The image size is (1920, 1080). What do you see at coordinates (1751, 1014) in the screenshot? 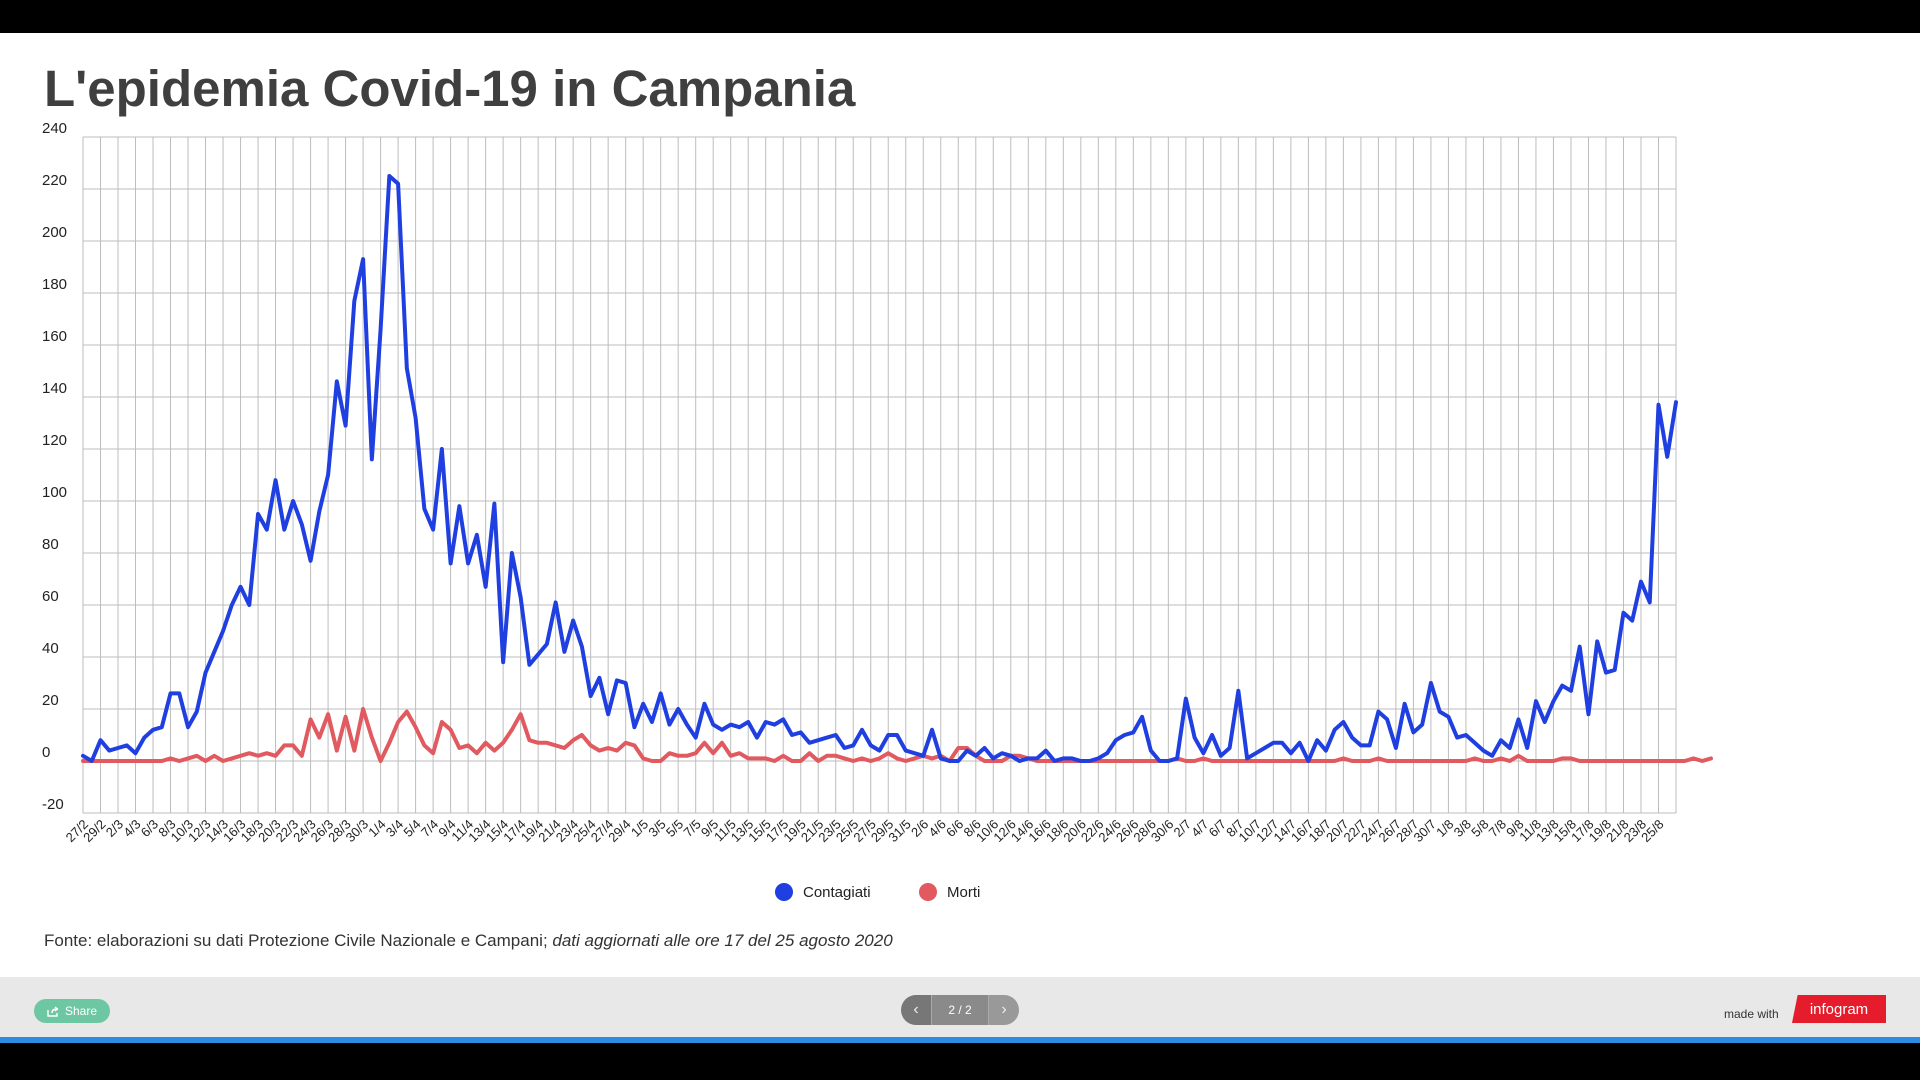
I see `made-with-label: made with` at bounding box center [1751, 1014].